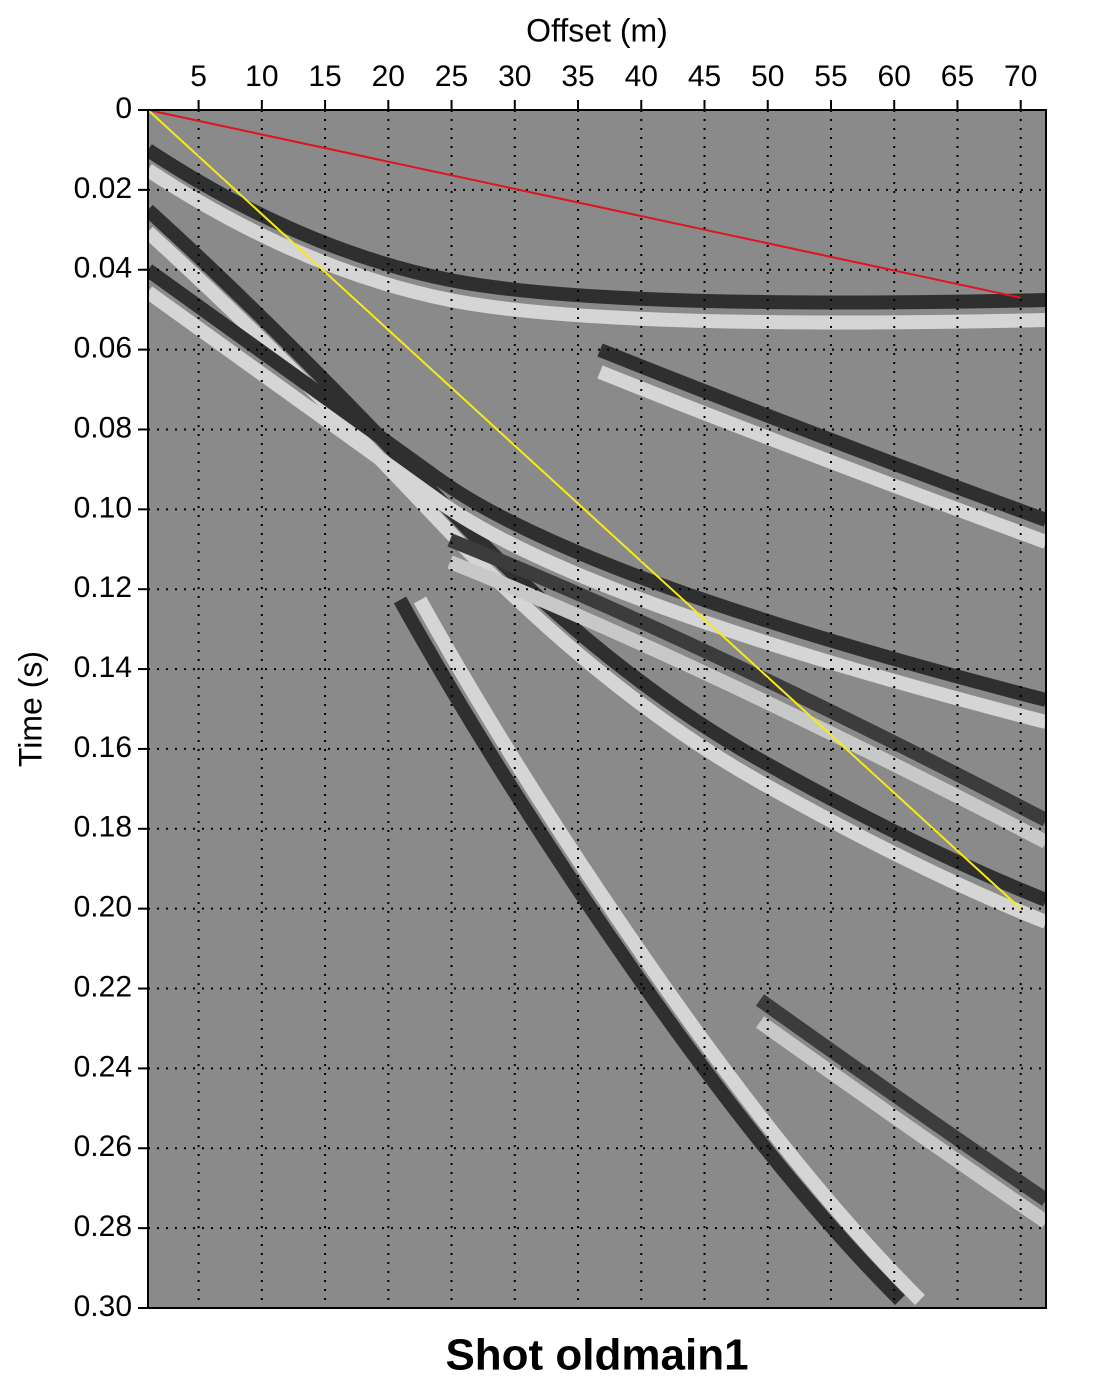 This screenshot has height=1399, width=1118. Describe the element at coordinates (103, 507) in the screenshot. I see `y-tick-label: 0.10` at that location.